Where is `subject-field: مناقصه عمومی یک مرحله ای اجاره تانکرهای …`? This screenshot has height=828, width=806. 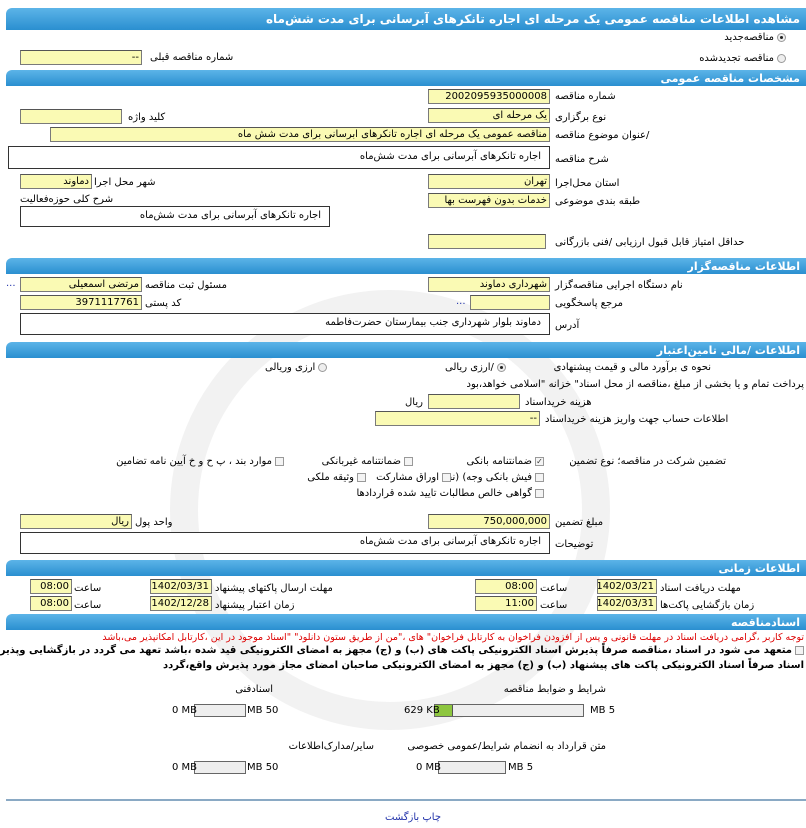
subject-field: مناقصه عمومی یک مرحله ای اجاره تانکرهای … is located at coordinates (300, 134).